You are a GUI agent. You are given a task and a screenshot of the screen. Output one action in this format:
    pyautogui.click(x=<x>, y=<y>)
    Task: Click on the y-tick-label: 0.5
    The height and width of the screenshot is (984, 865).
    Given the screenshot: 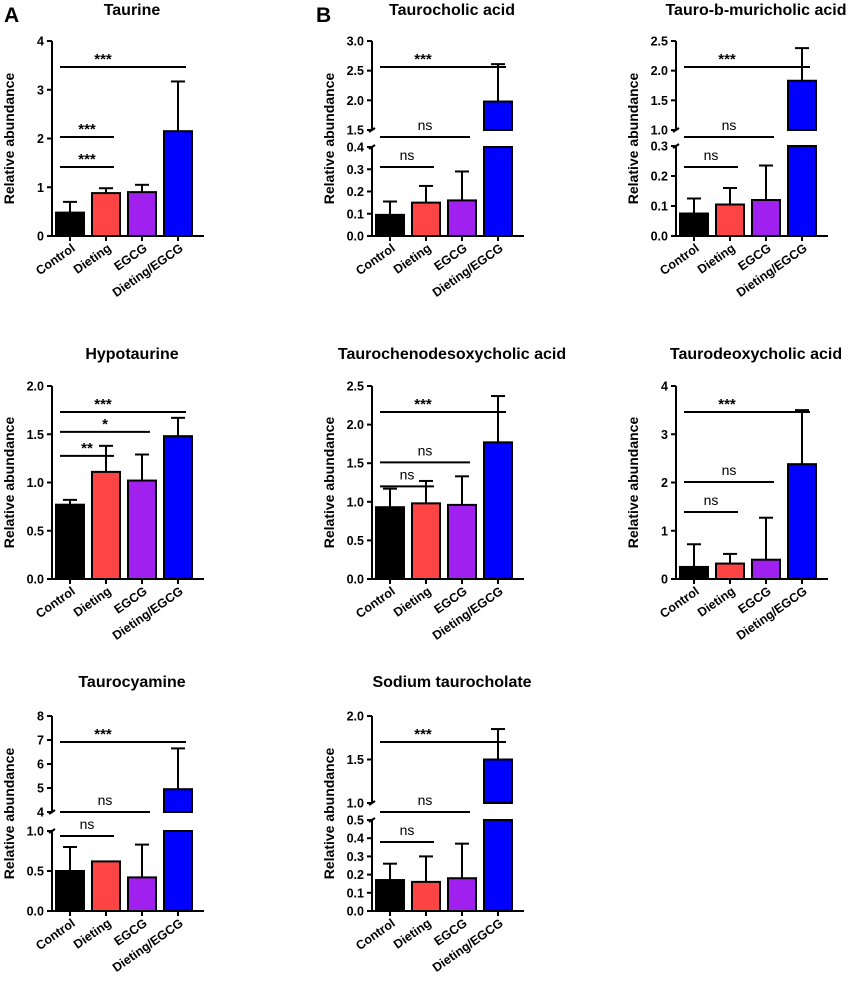 What is the action you would take?
    pyautogui.click(x=35, y=531)
    